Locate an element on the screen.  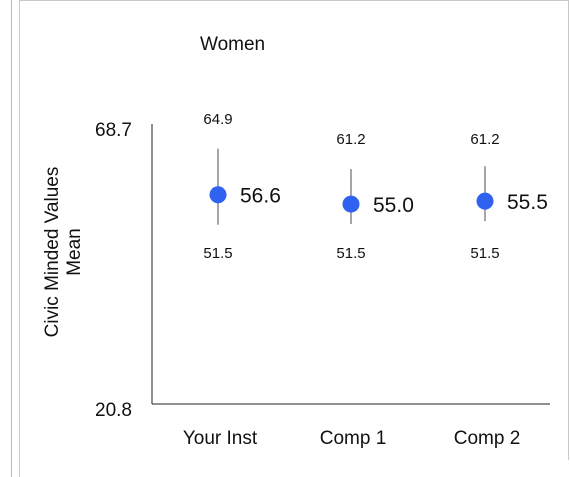
value-label: 56.6 is located at coordinates (260, 196).